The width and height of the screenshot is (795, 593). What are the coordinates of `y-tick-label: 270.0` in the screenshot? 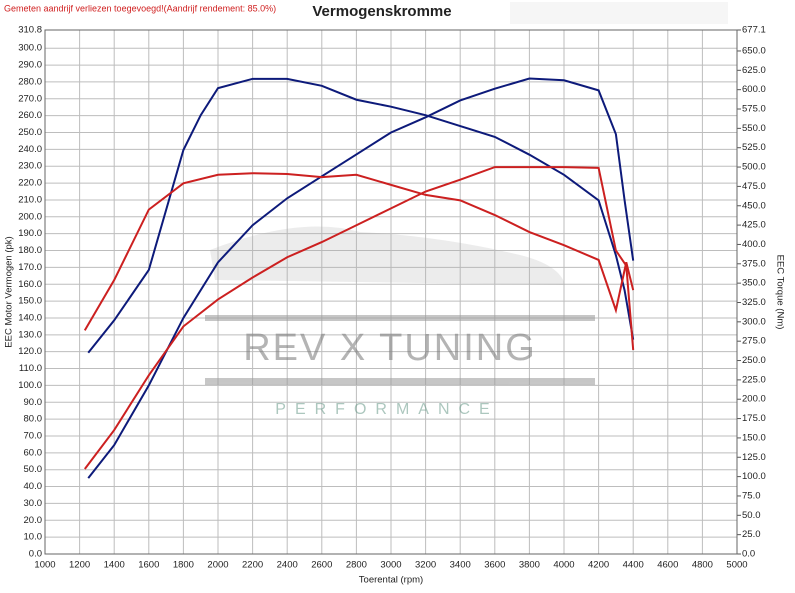 It's located at (30, 98).